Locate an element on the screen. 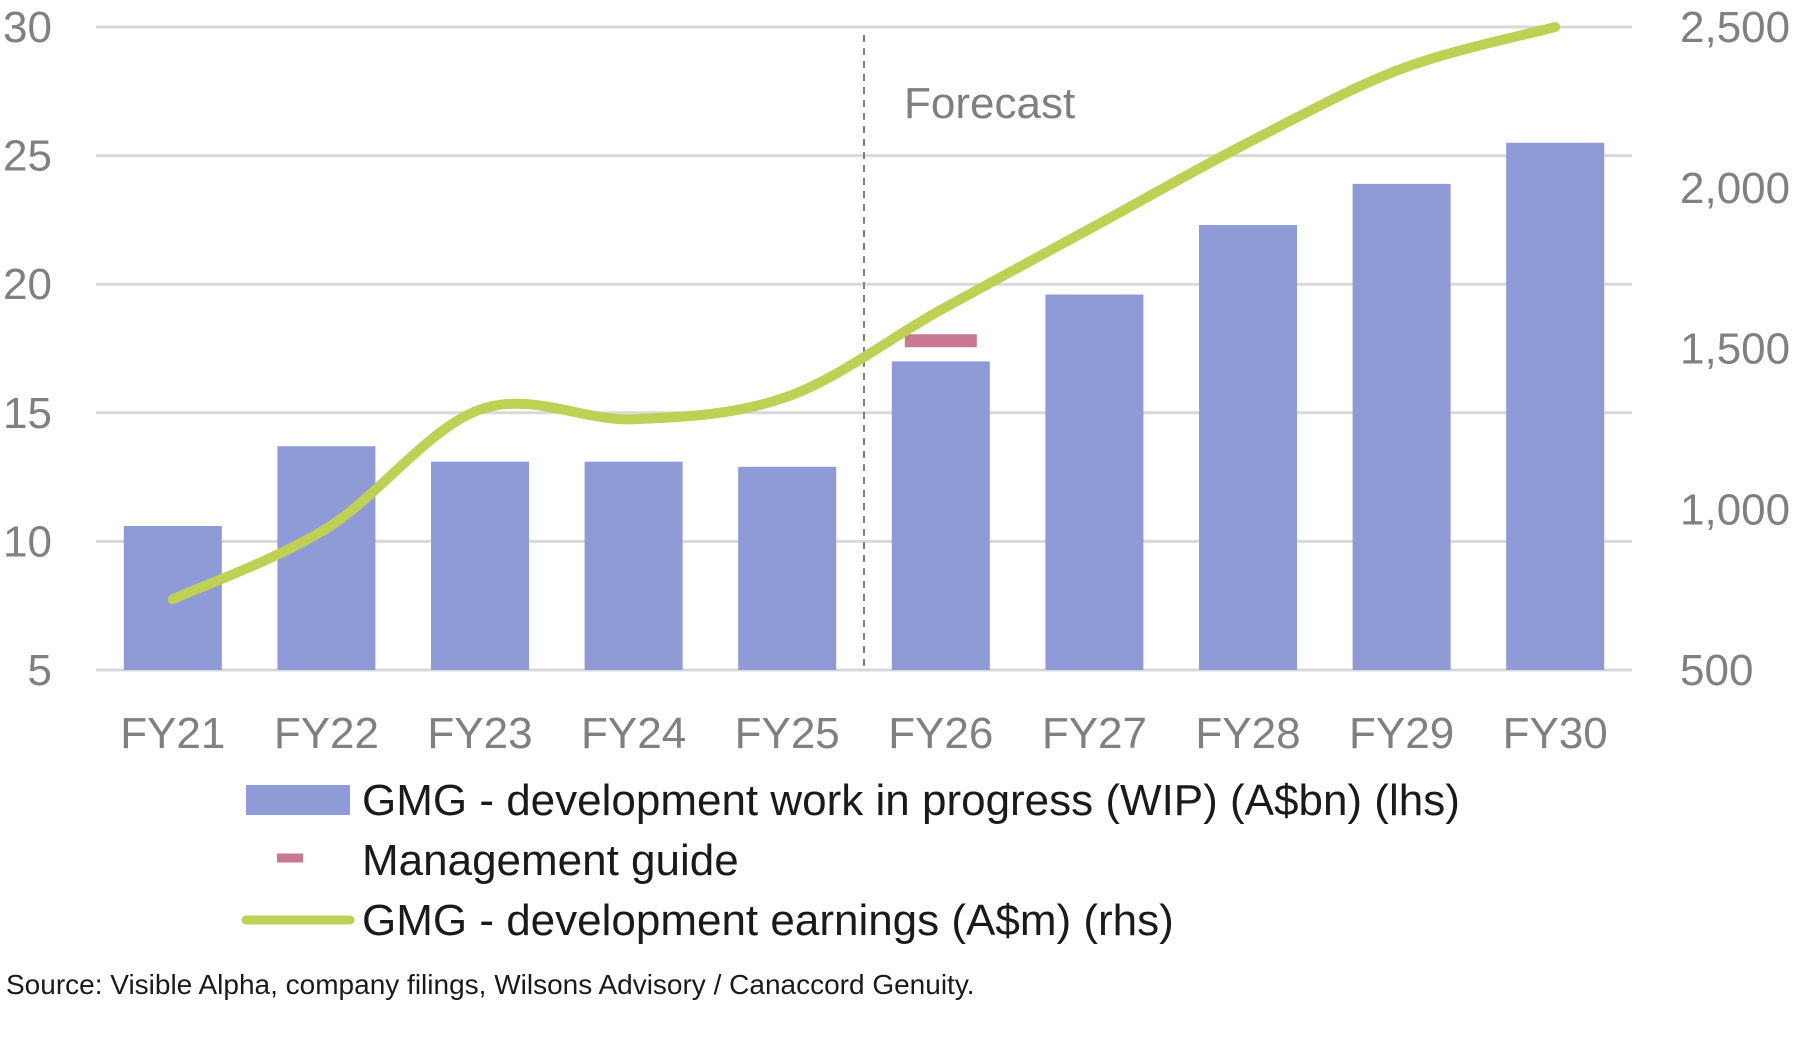  legend-label-earnings: GMG - development earnings (A$m) (rhs) is located at coordinates (768, 920).